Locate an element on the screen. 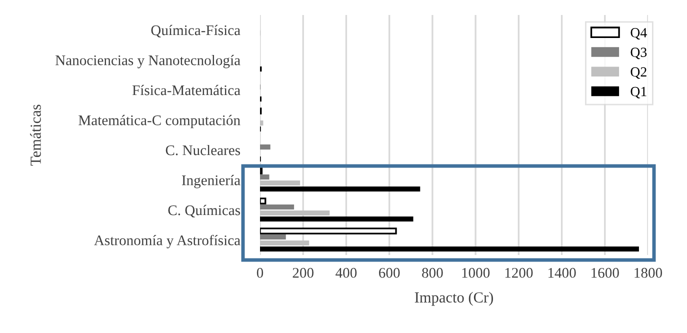  y-tick-label: C. Químicas is located at coordinates (204, 211).